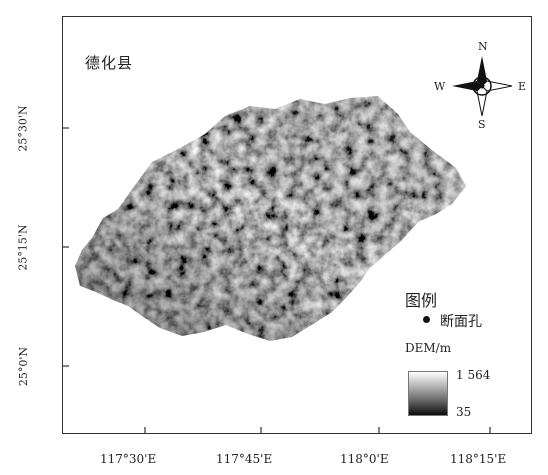 The width and height of the screenshot is (548, 475). Describe the element at coordinates (522, 86) in the screenshot. I see `compass-e: E` at that location.